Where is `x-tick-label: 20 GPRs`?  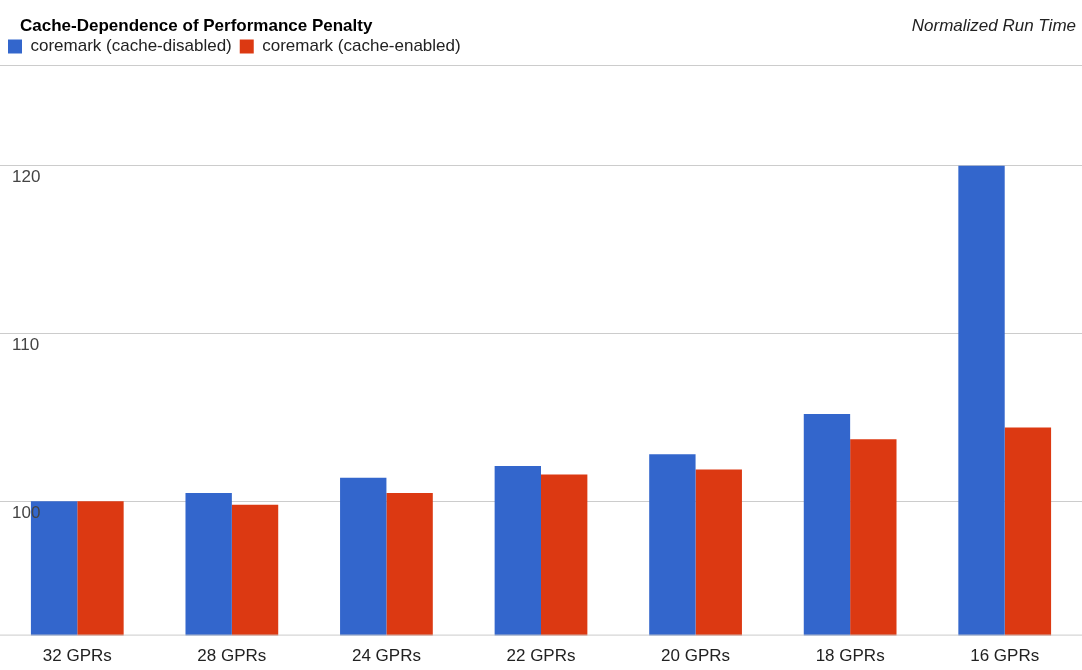 x-tick-label: 20 GPRs is located at coordinates (696, 656).